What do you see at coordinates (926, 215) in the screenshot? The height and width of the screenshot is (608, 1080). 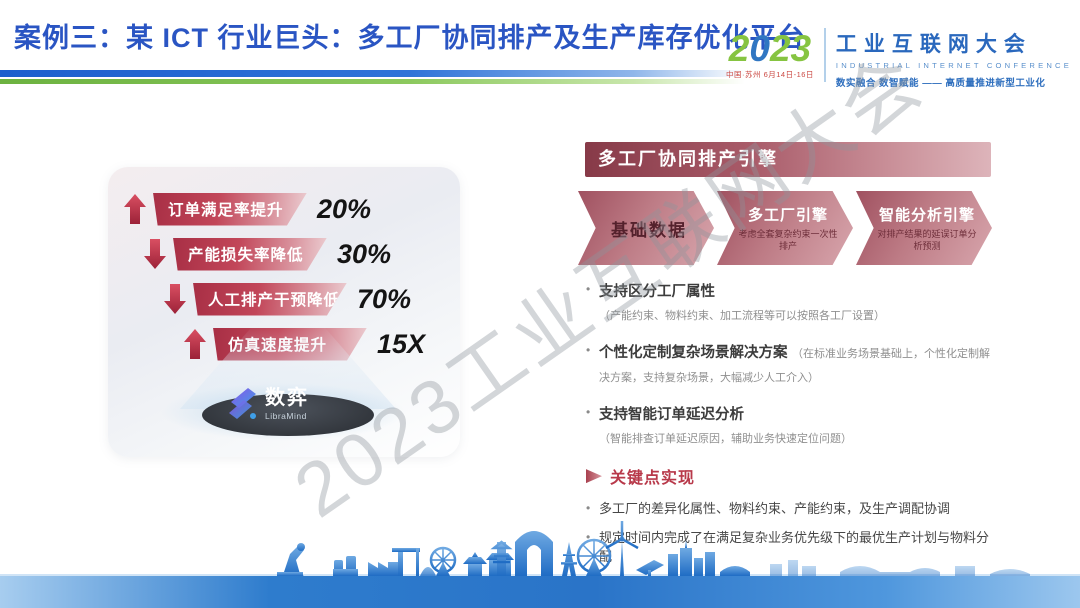 I see `stage-title: 智能分析引擎` at bounding box center [926, 215].